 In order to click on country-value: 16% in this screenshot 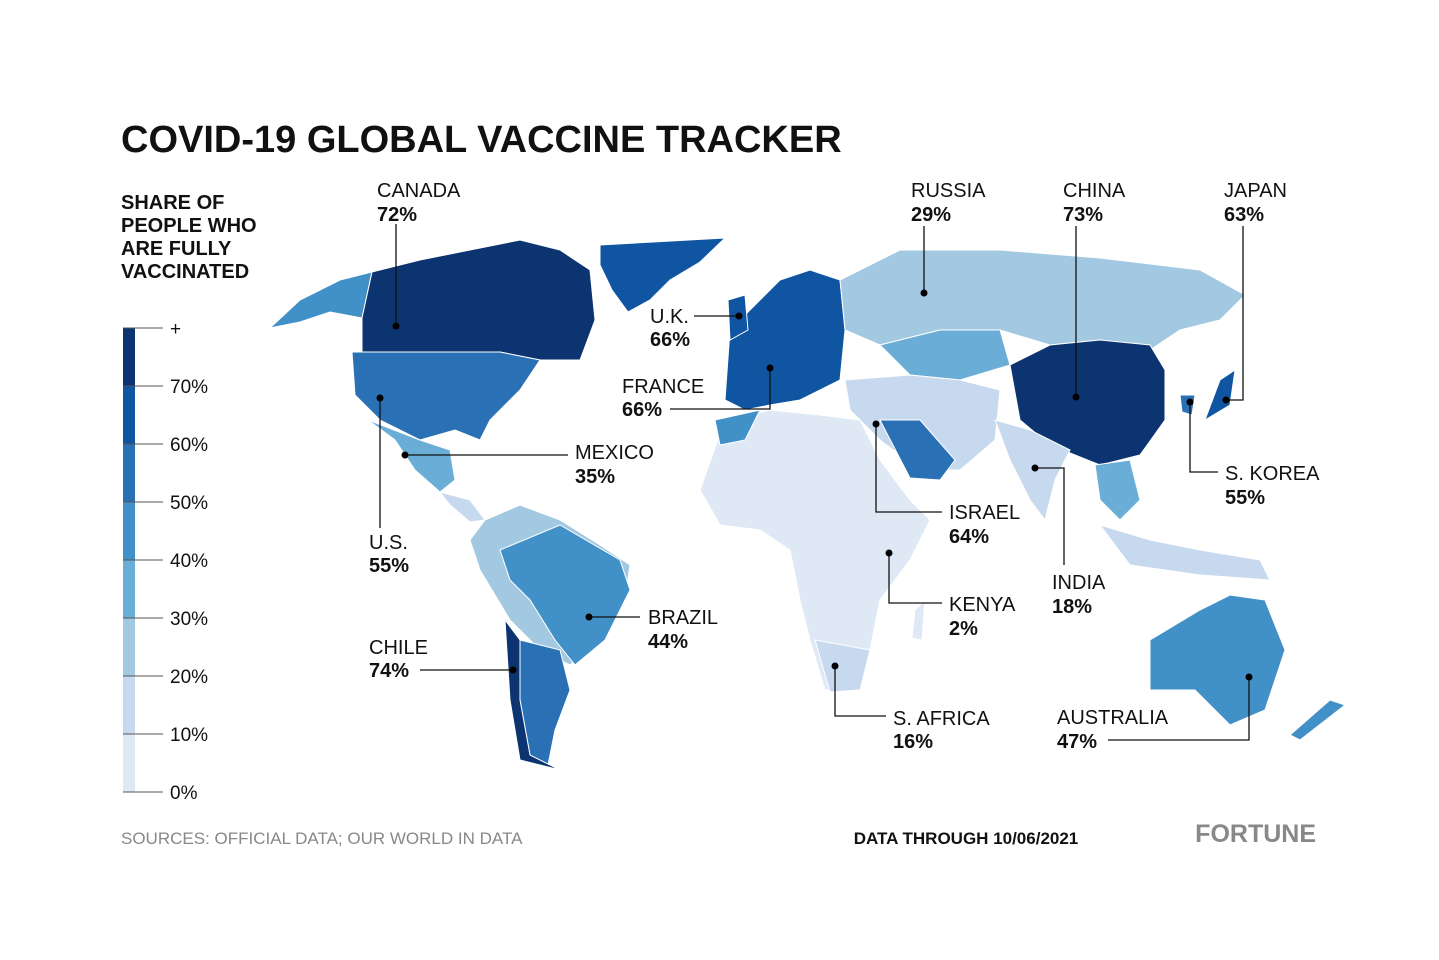, I will do `click(913, 742)`.